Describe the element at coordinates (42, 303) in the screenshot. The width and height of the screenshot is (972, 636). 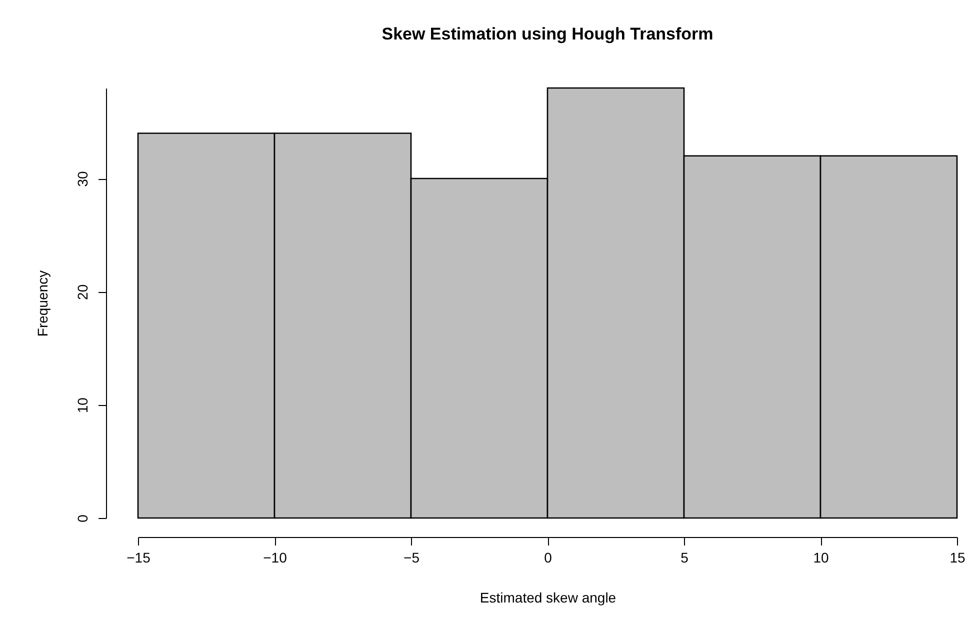
I see `y-axis-title: Frequency` at that location.